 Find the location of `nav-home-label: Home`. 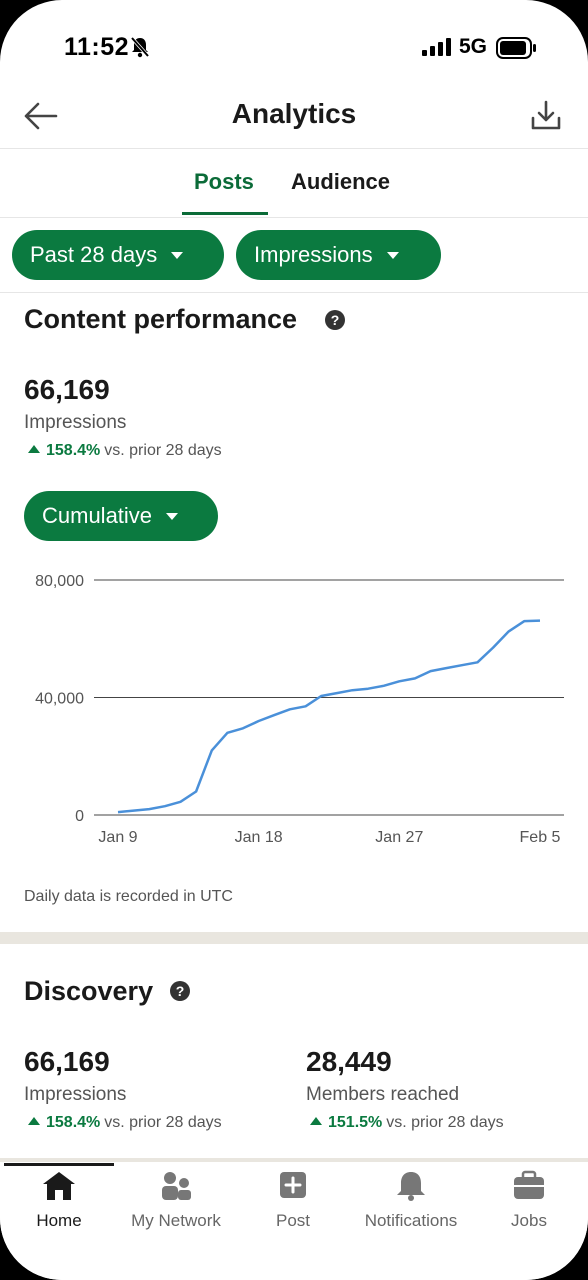

nav-home-label: Home is located at coordinates (59, 1220).